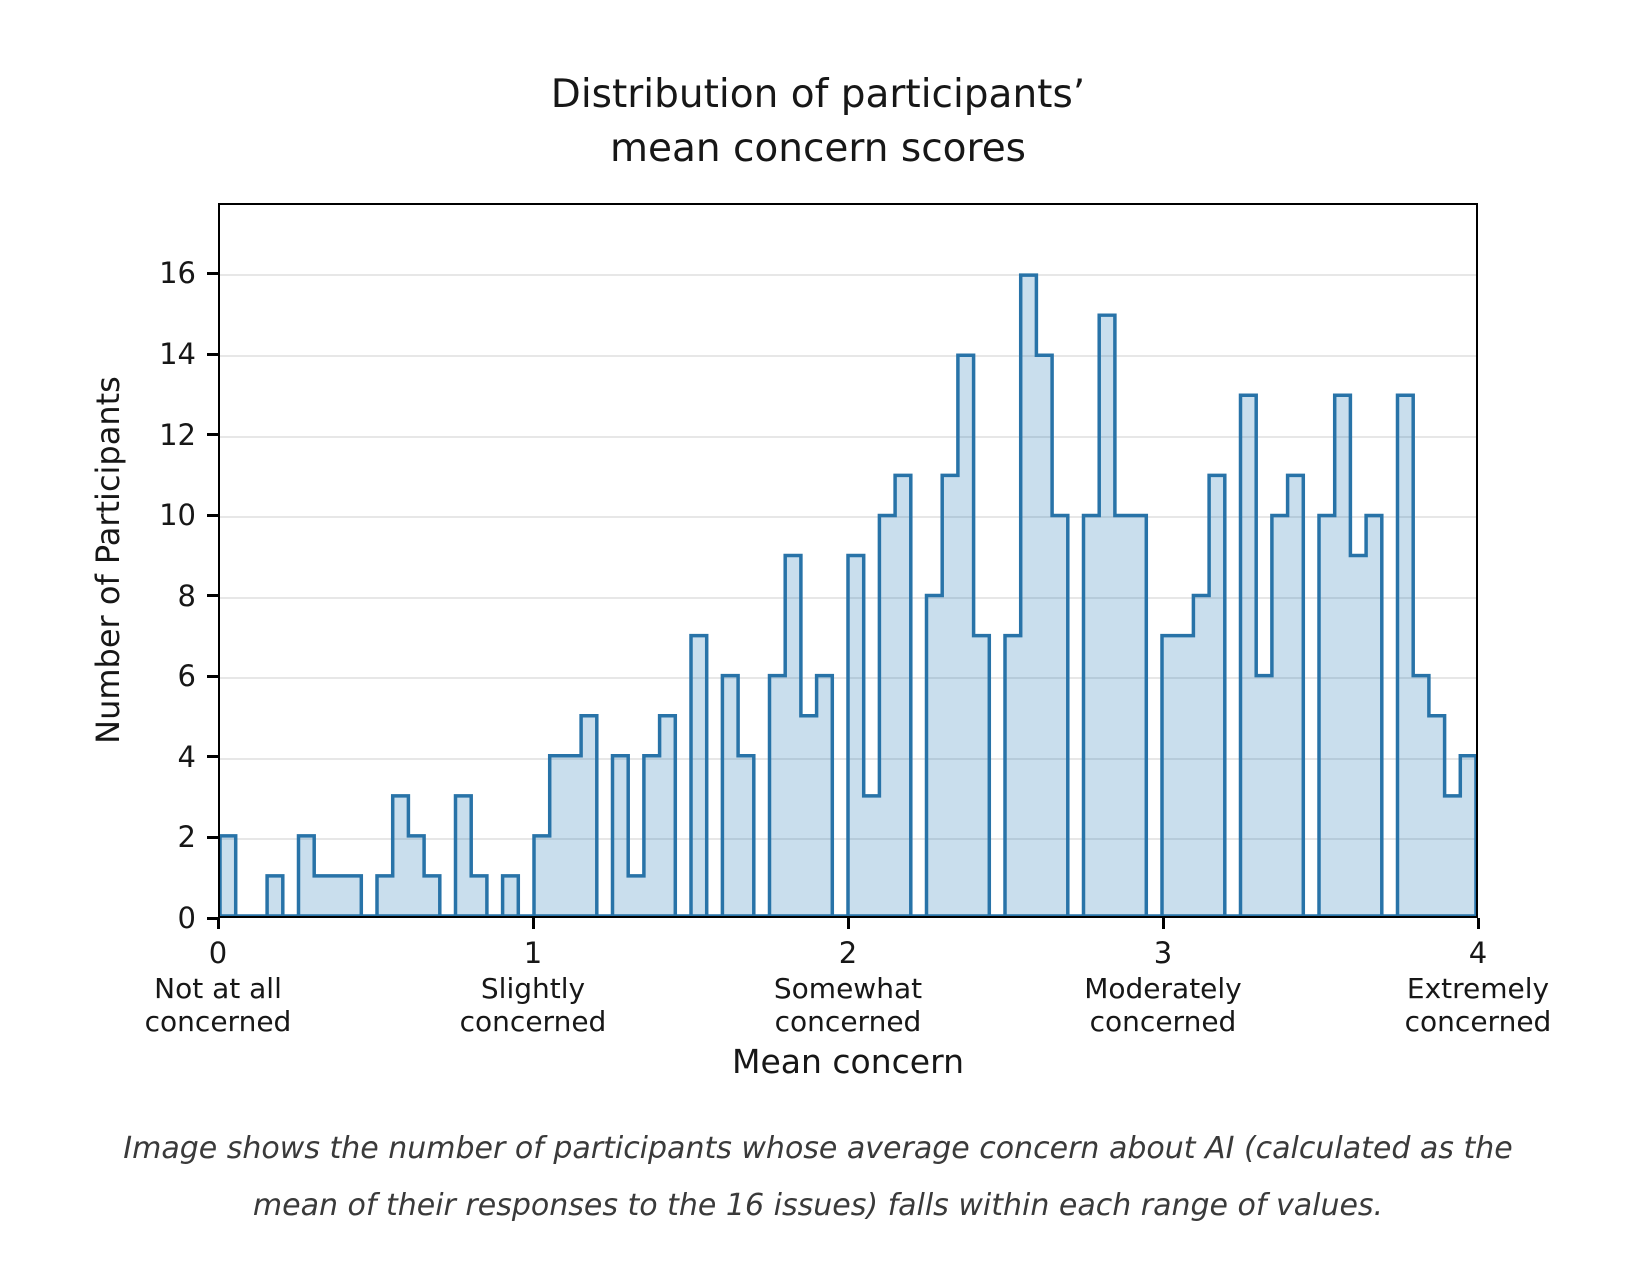  I want to click on y-tick-label-6: 6, so click(186, 676).